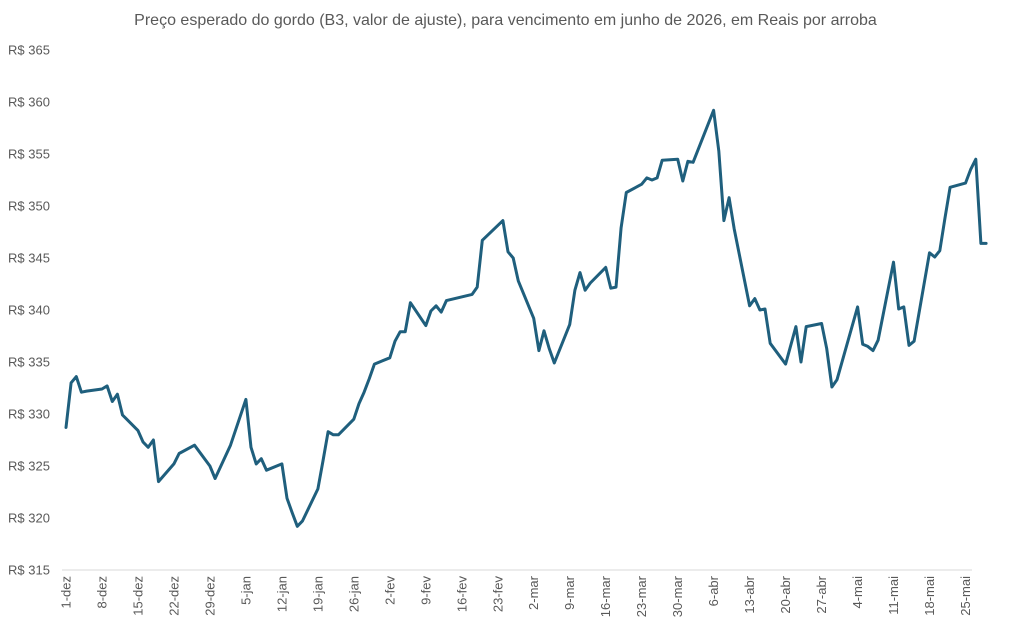 Image resolution: width=1011 pixels, height=629 pixels. Describe the element at coordinates (965, 596) in the screenshot. I see `x-tick-label: 25-mai` at that location.